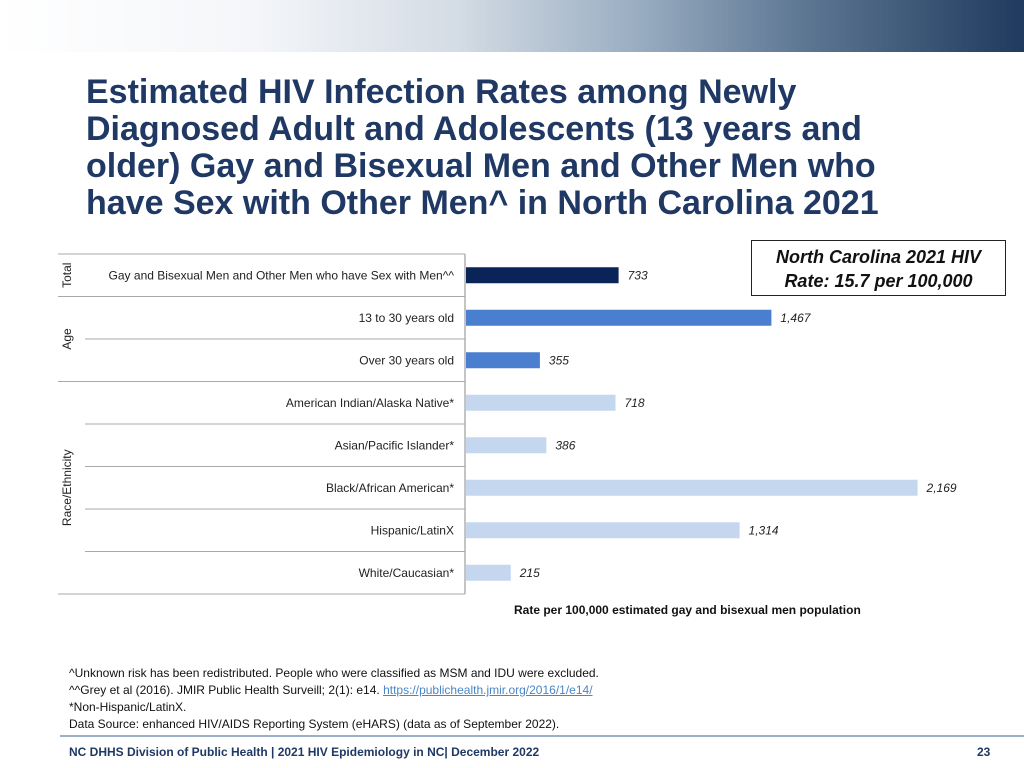 The width and height of the screenshot is (1024, 768). What do you see at coordinates (412, 530) in the screenshot?
I see `category-label: Hispanic/LatinX` at bounding box center [412, 530].